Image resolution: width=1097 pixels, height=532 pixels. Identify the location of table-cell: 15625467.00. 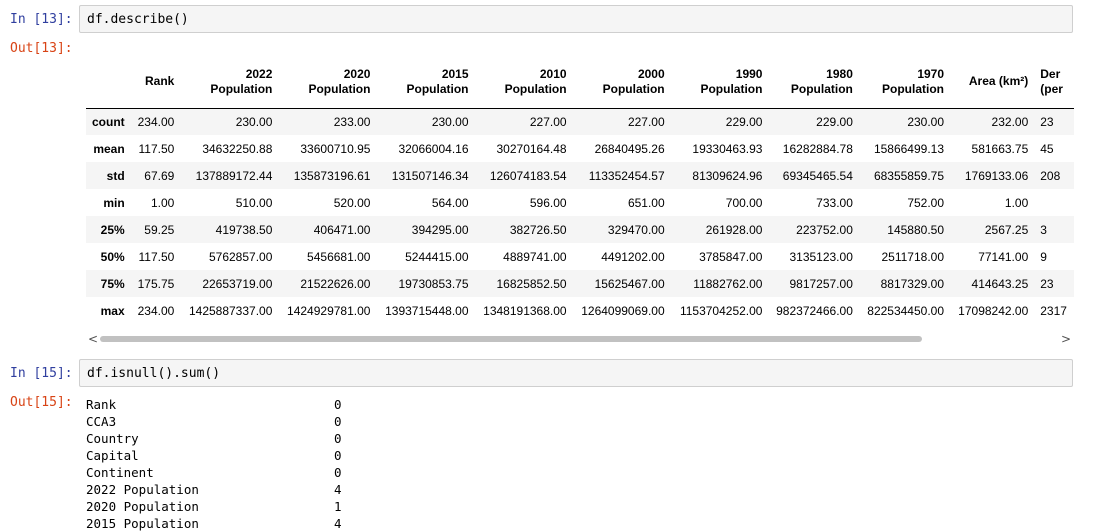
(629, 283).